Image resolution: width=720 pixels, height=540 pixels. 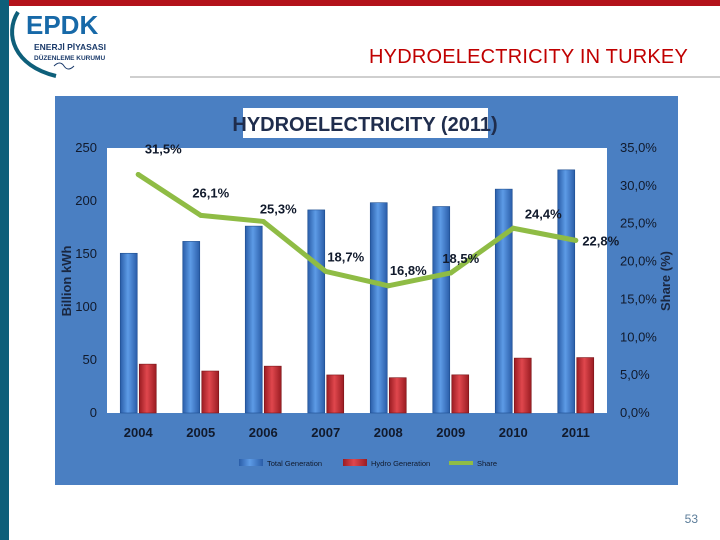 What do you see at coordinates (4, 270) in the screenshot?
I see `left-accent-bar` at bounding box center [4, 270].